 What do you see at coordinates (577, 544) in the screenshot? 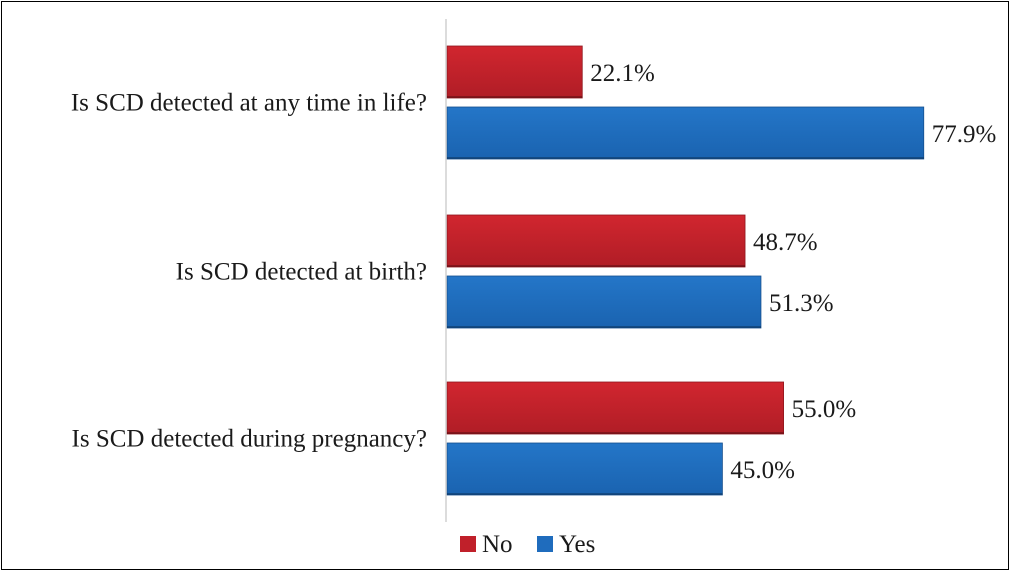
I see `legend-label-yes: Yes` at bounding box center [577, 544].